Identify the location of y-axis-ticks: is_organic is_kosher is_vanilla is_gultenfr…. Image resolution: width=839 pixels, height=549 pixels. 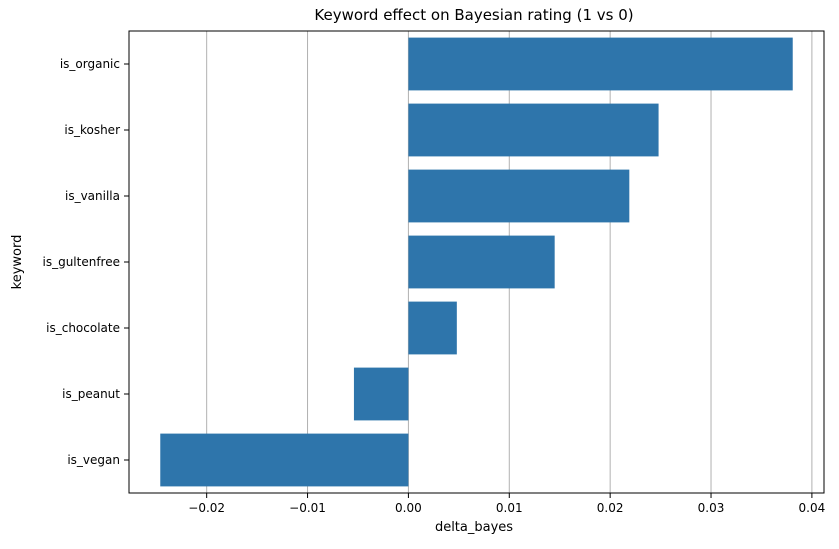
(86, 262).